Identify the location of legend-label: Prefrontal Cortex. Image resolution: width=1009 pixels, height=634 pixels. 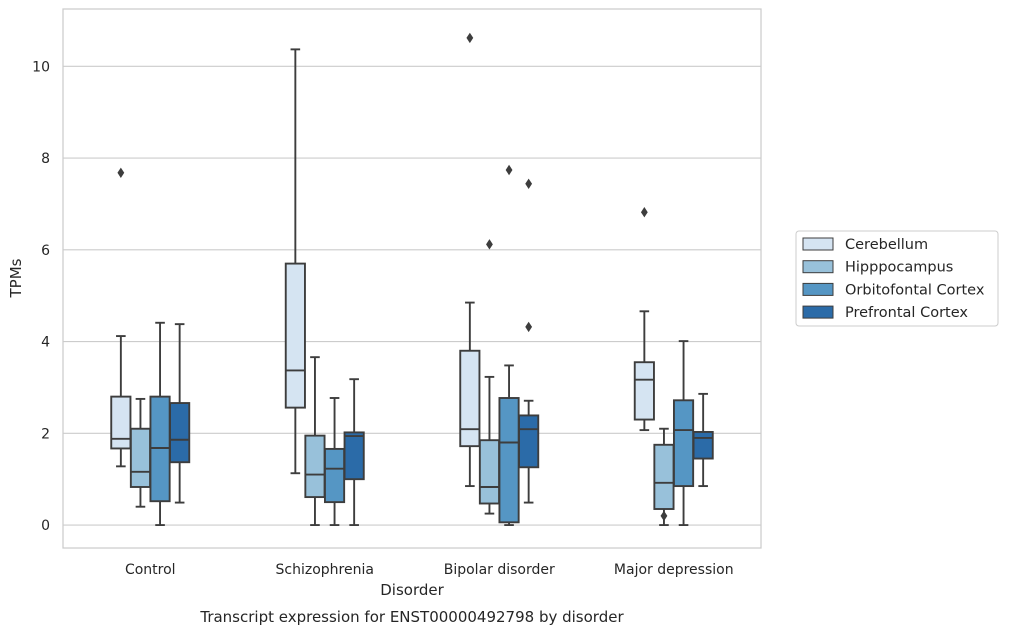
(906, 313).